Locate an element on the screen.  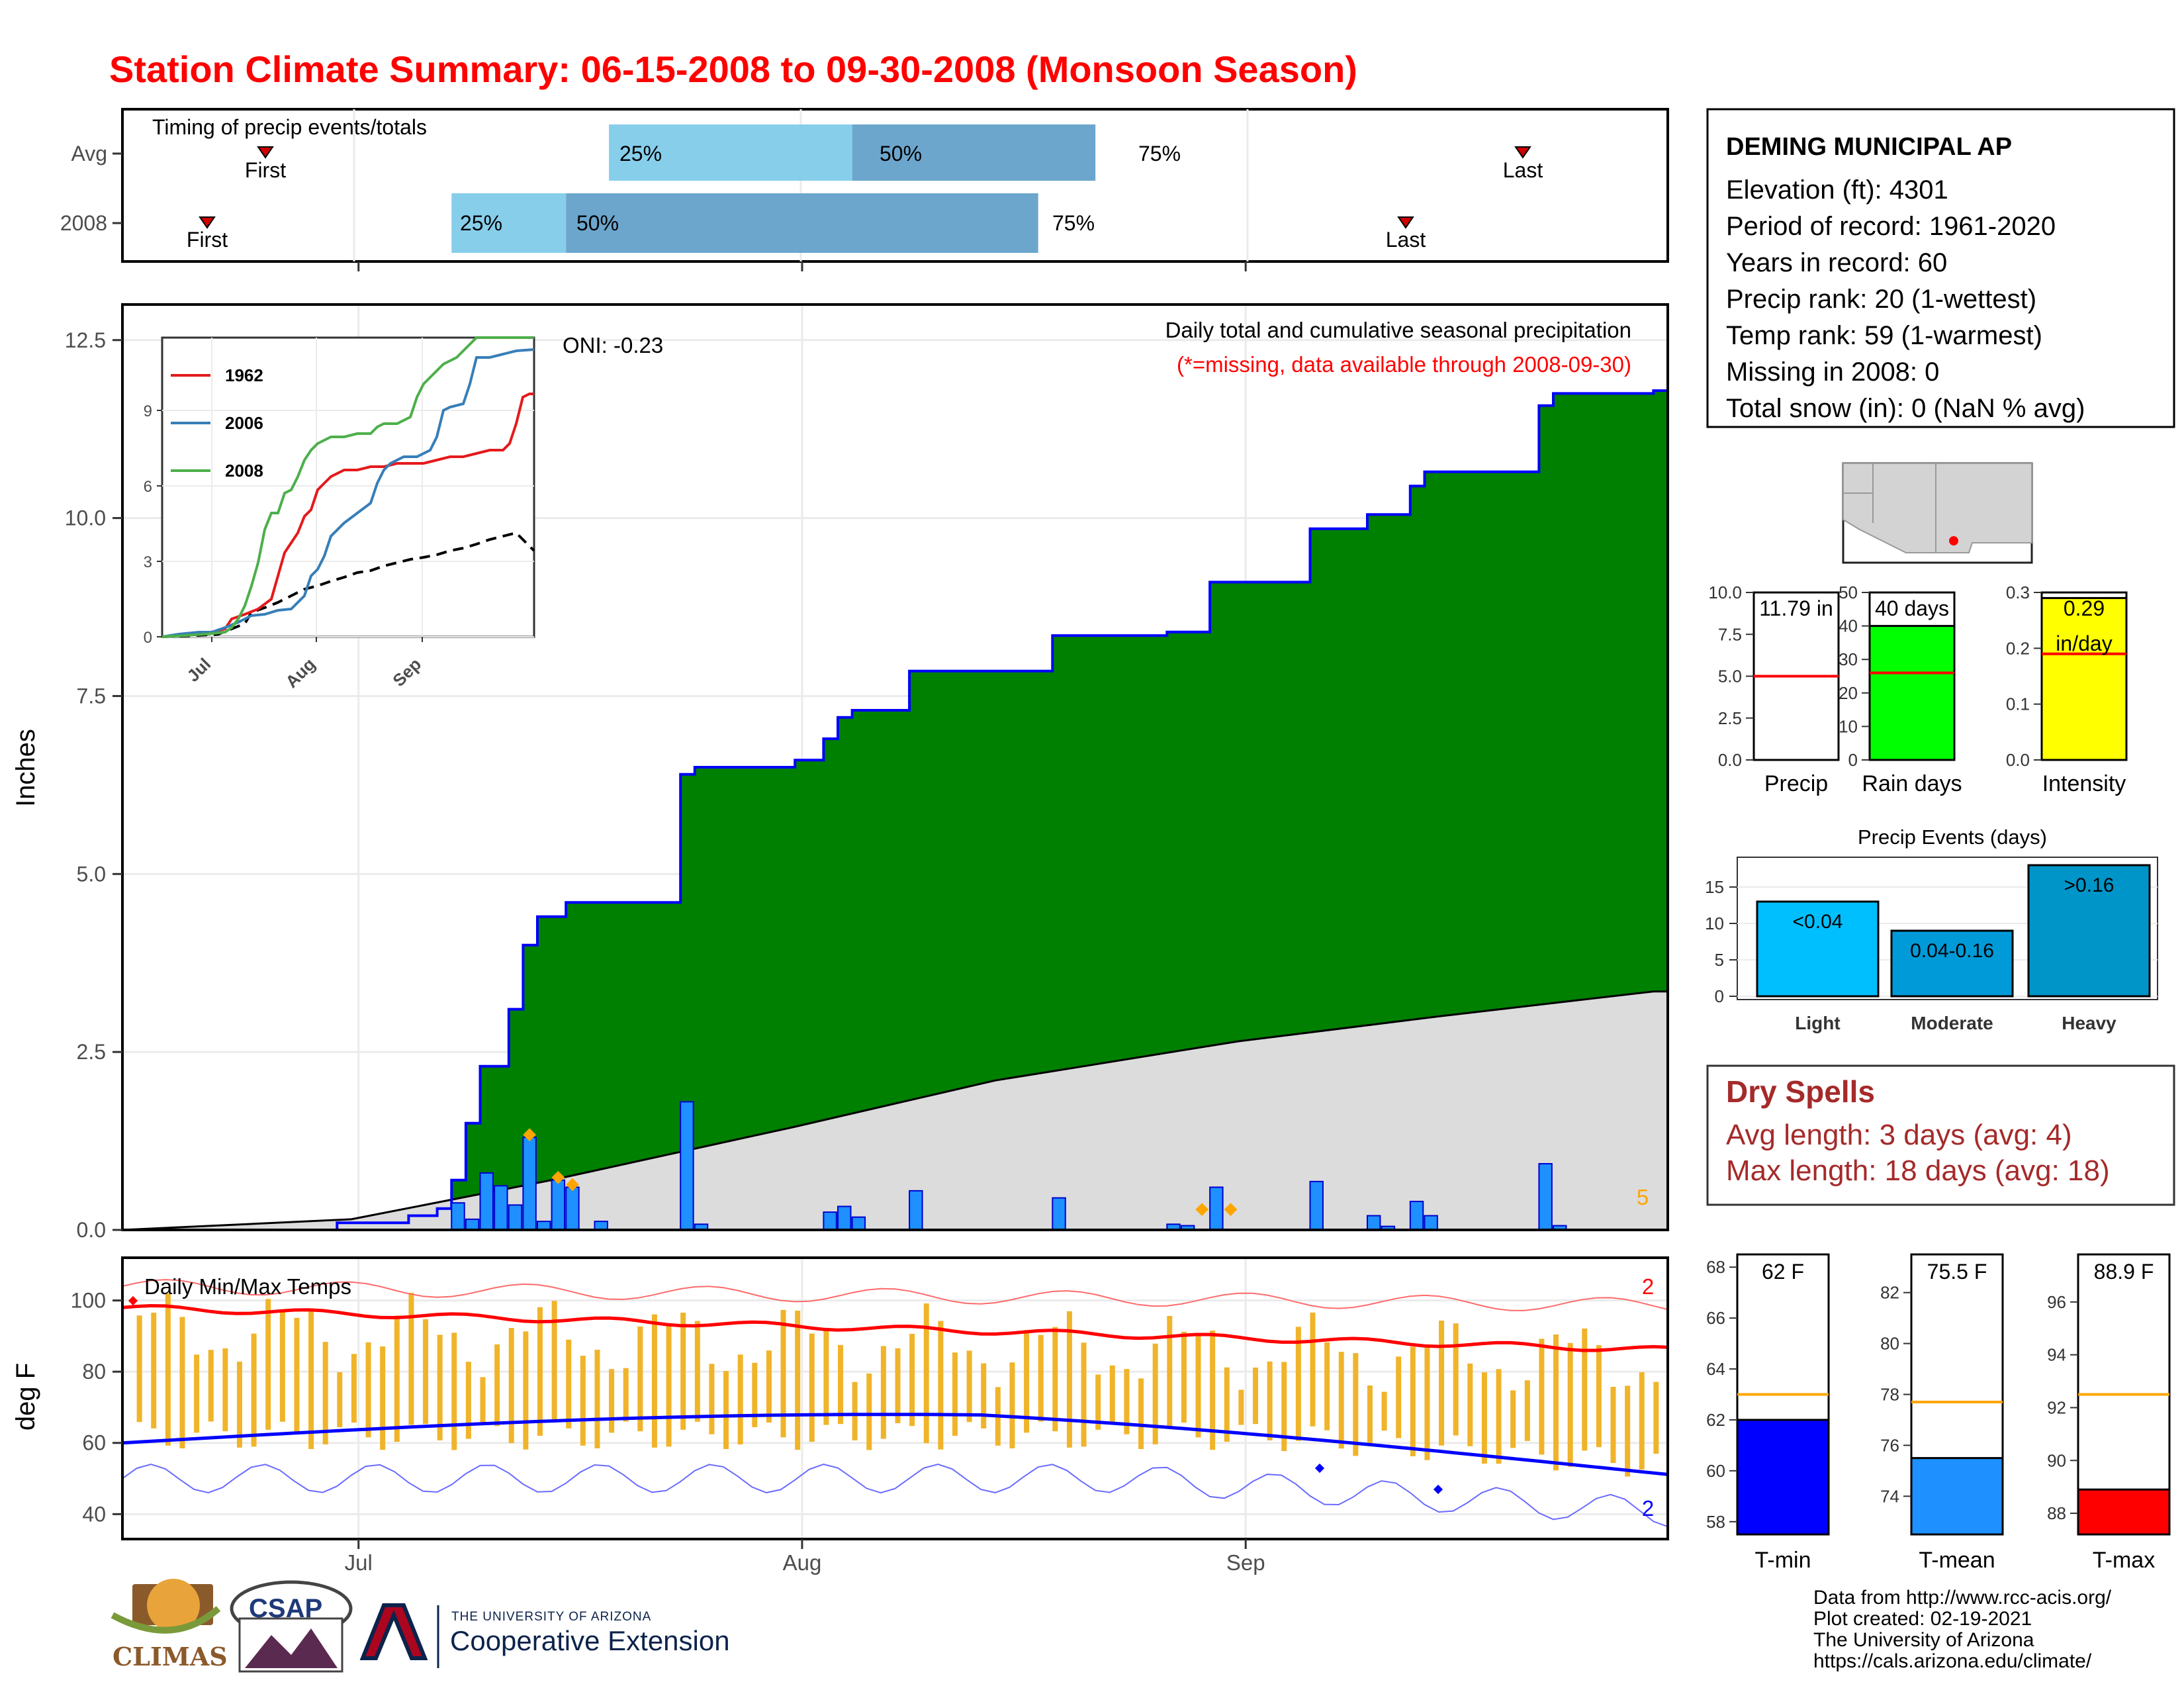
station-missing: Missing in 2008: 0 is located at coordinates (1833, 372).